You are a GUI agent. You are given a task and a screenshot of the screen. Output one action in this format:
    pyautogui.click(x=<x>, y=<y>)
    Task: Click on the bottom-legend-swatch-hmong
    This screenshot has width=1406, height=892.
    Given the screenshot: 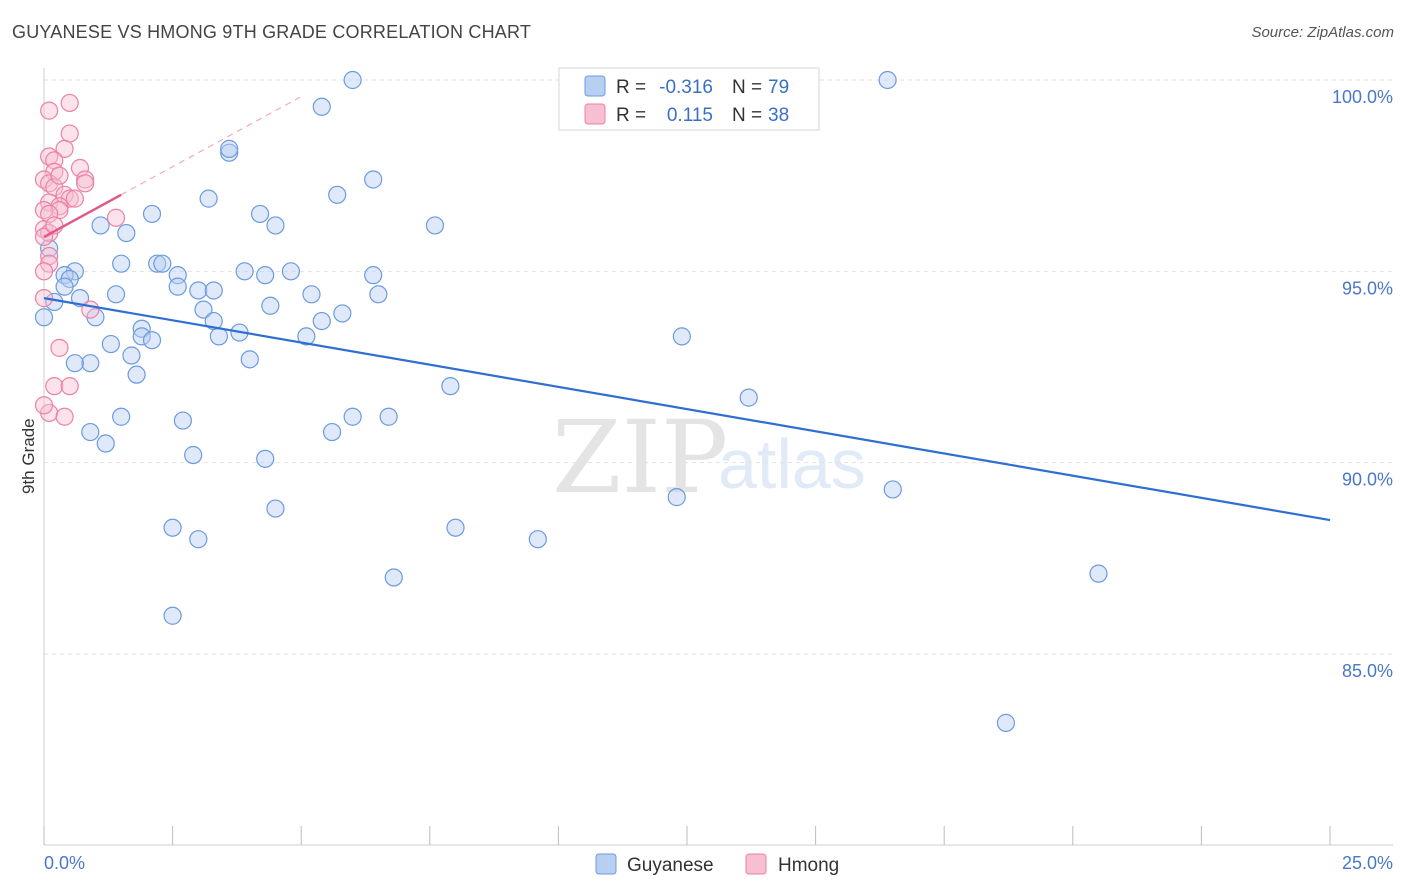 What is the action you would take?
    pyautogui.click(x=756, y=864)
    